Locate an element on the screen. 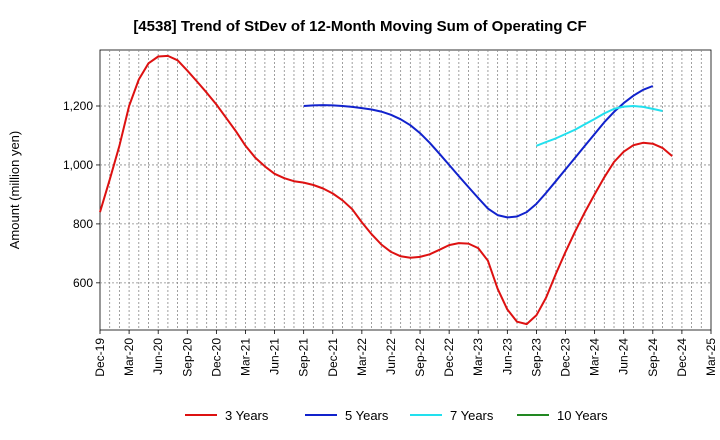  x-tick-label: Dec-22 is located at coordinates (449, 357).